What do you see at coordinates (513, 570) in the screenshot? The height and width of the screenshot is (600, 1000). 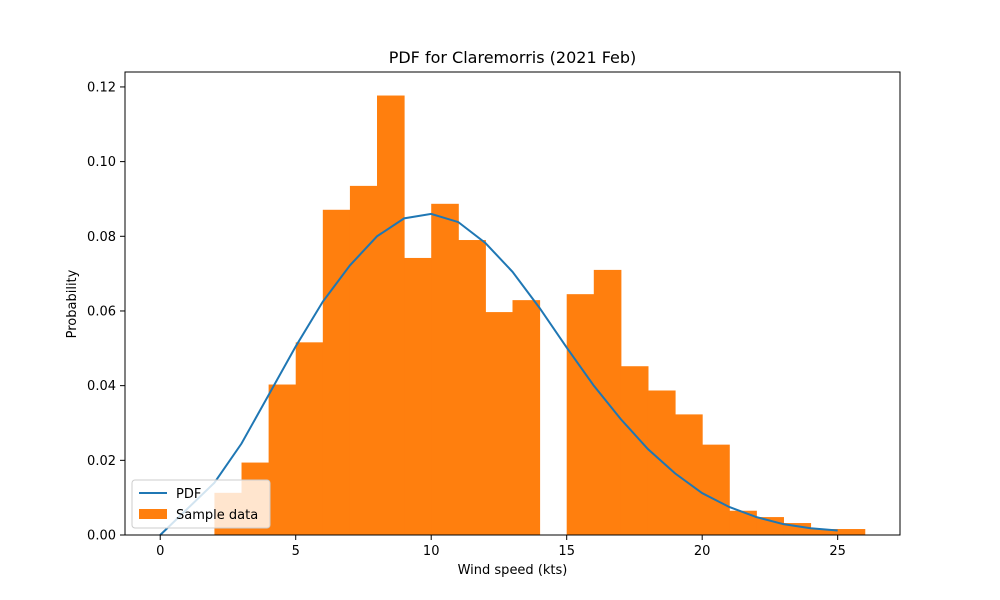 I see `x-axis-title: Wind speed (kts)` at bounding box center [513, 570].